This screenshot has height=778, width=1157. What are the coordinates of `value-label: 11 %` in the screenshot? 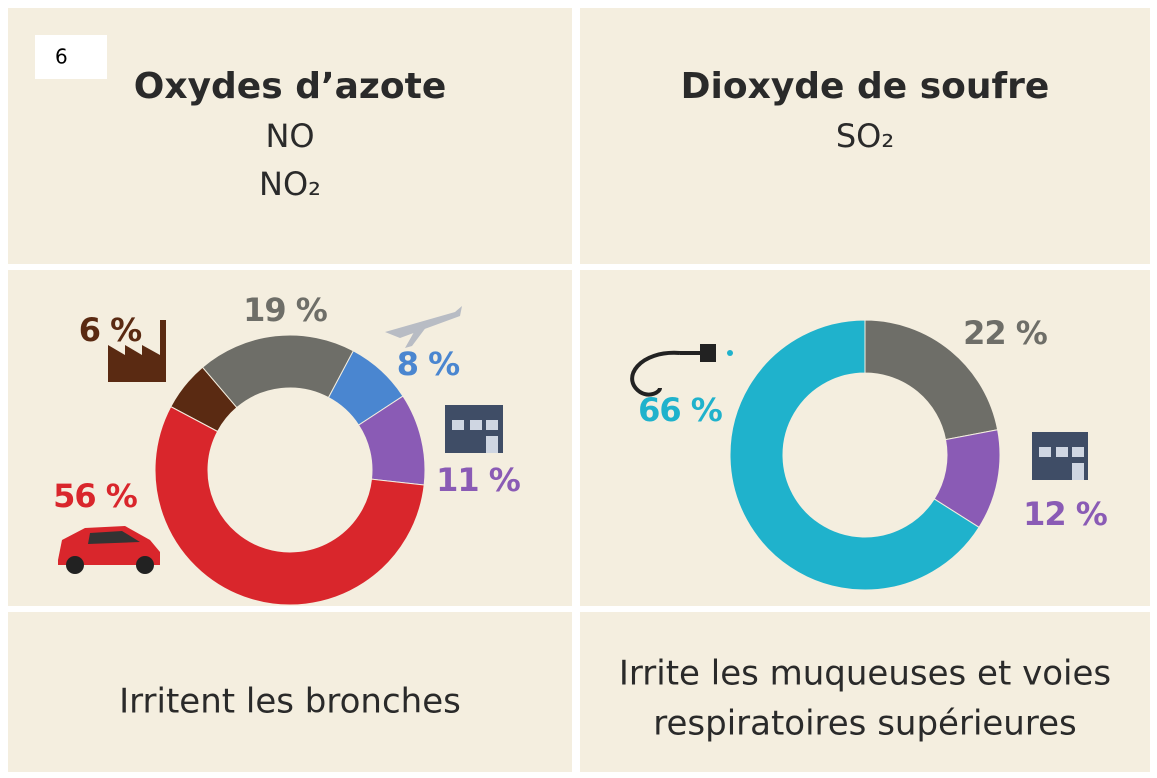 It's located at (478, 480).